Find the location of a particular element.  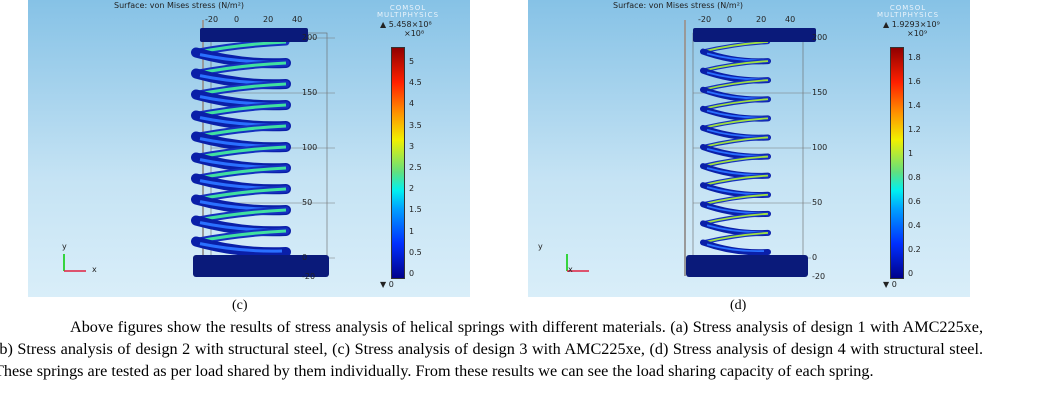

colorbar-tick: 0.4 is located at coordinates (914, 225).